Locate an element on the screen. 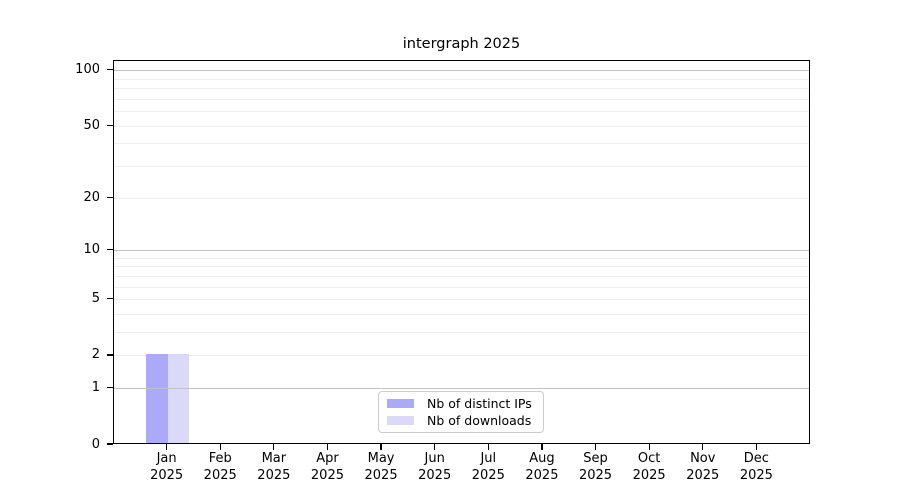  x-axis-tick-label: Feb 2025 is located at coordinates (220, 467).